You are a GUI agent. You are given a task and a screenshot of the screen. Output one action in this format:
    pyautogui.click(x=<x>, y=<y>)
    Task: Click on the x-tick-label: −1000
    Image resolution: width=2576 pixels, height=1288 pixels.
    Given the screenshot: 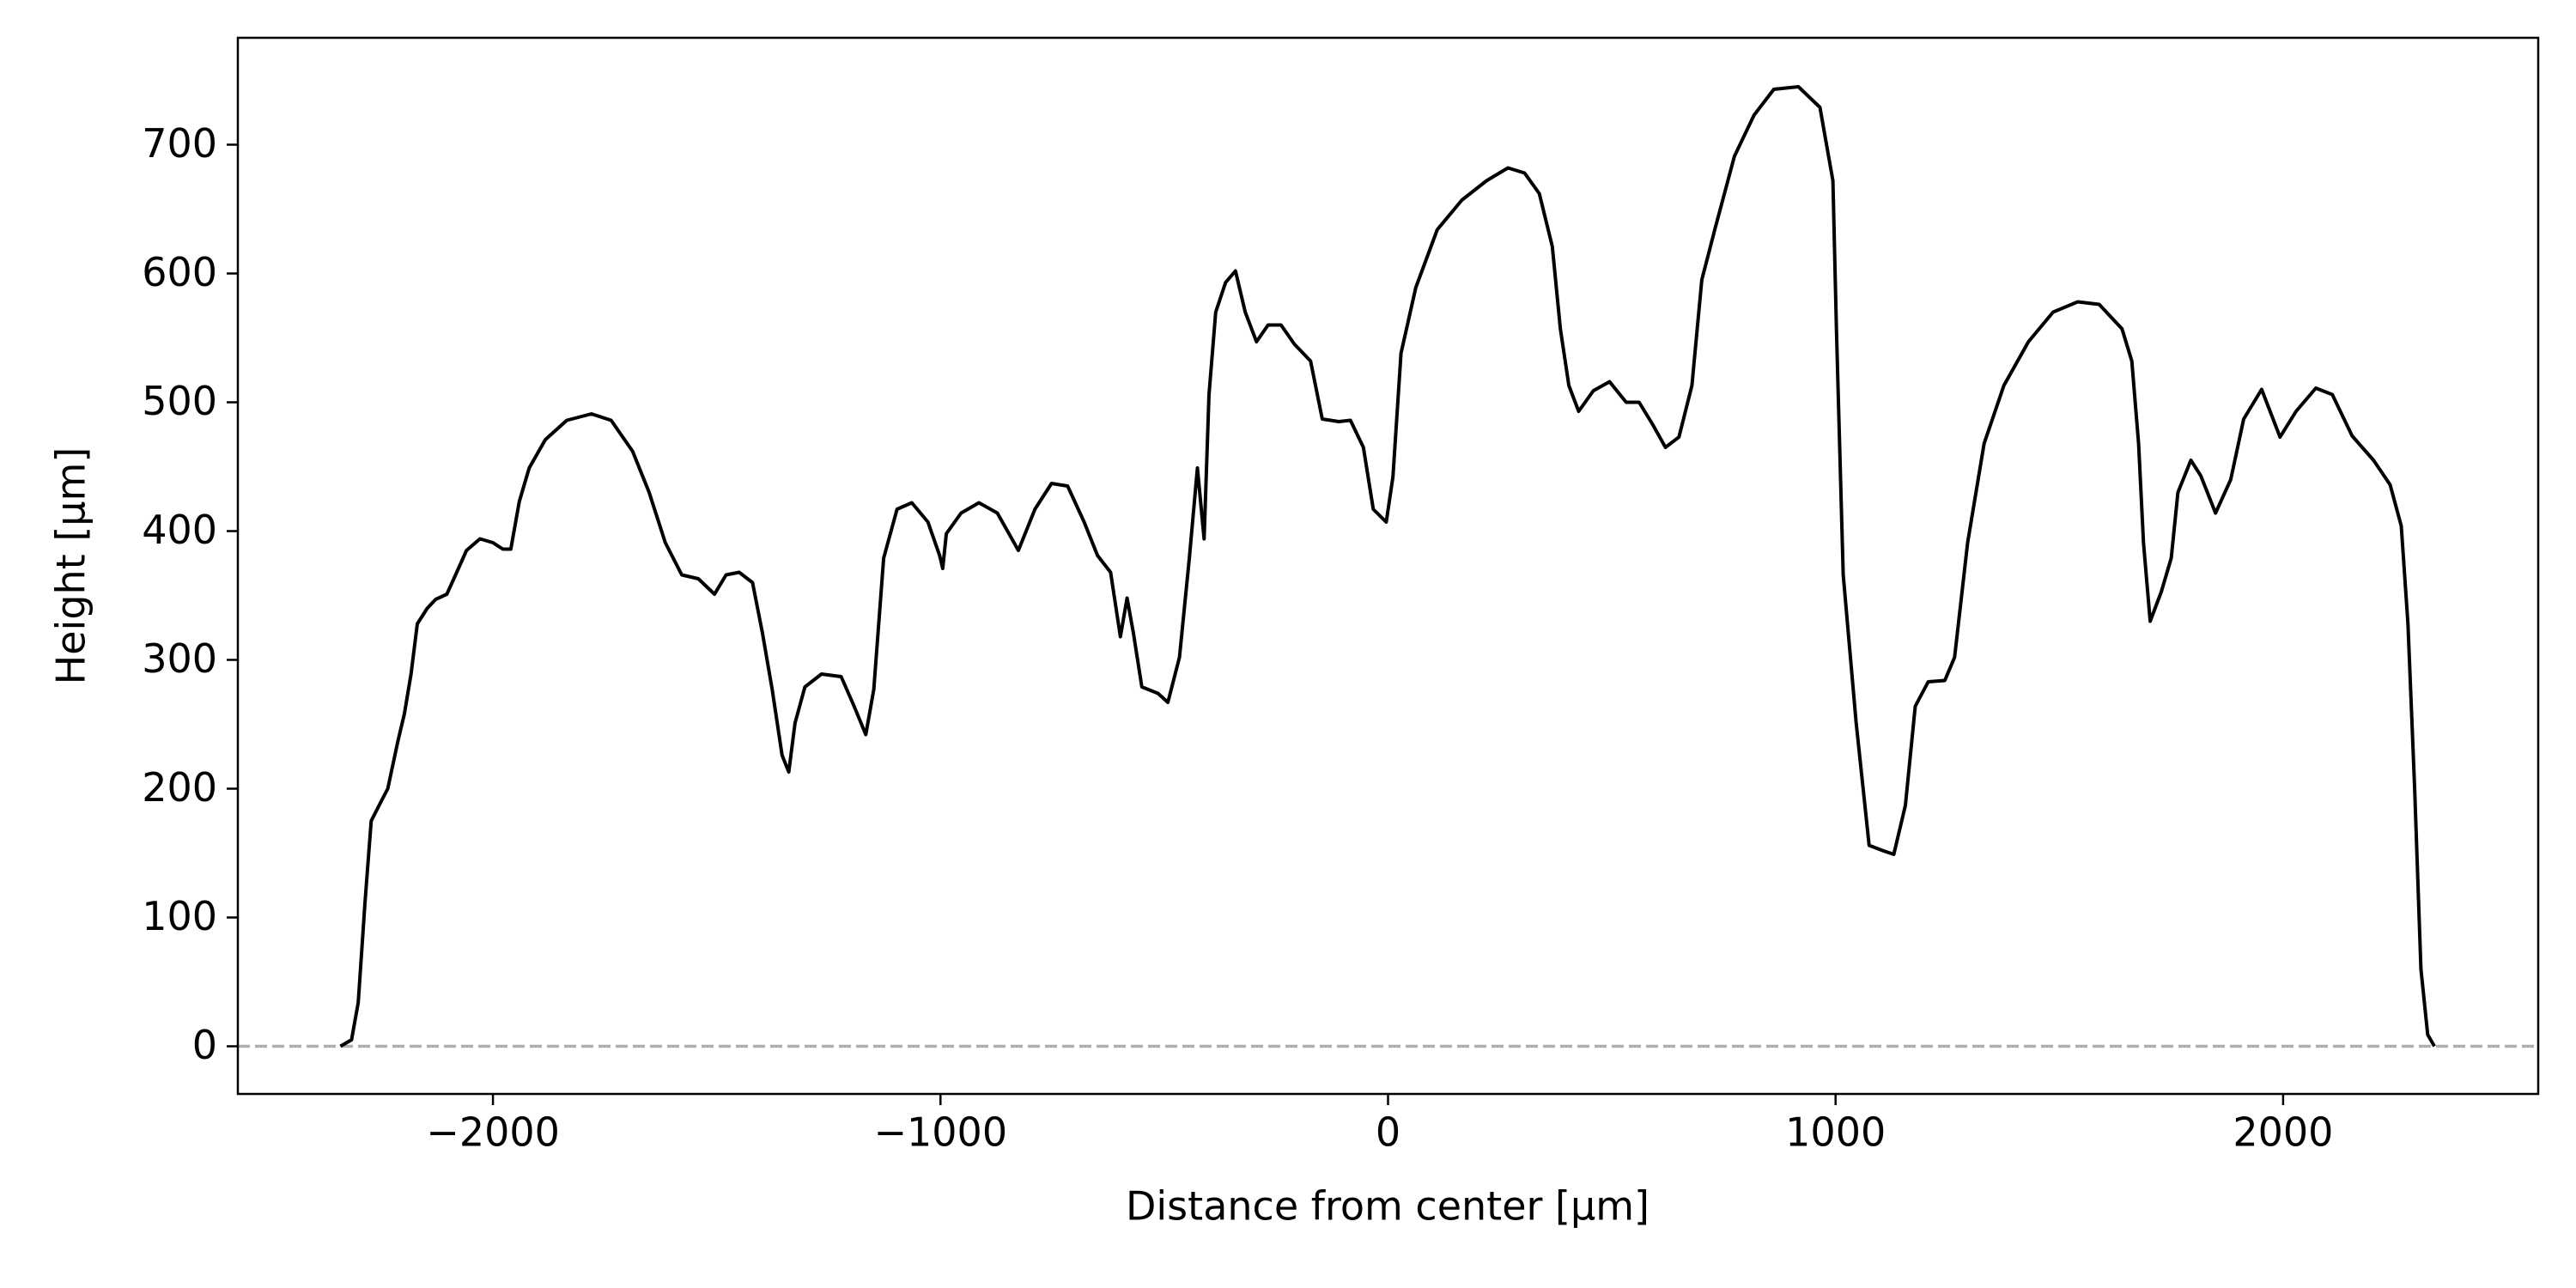 What is the action you would take?
    pyautogui.click(x=940, y=1133)
    